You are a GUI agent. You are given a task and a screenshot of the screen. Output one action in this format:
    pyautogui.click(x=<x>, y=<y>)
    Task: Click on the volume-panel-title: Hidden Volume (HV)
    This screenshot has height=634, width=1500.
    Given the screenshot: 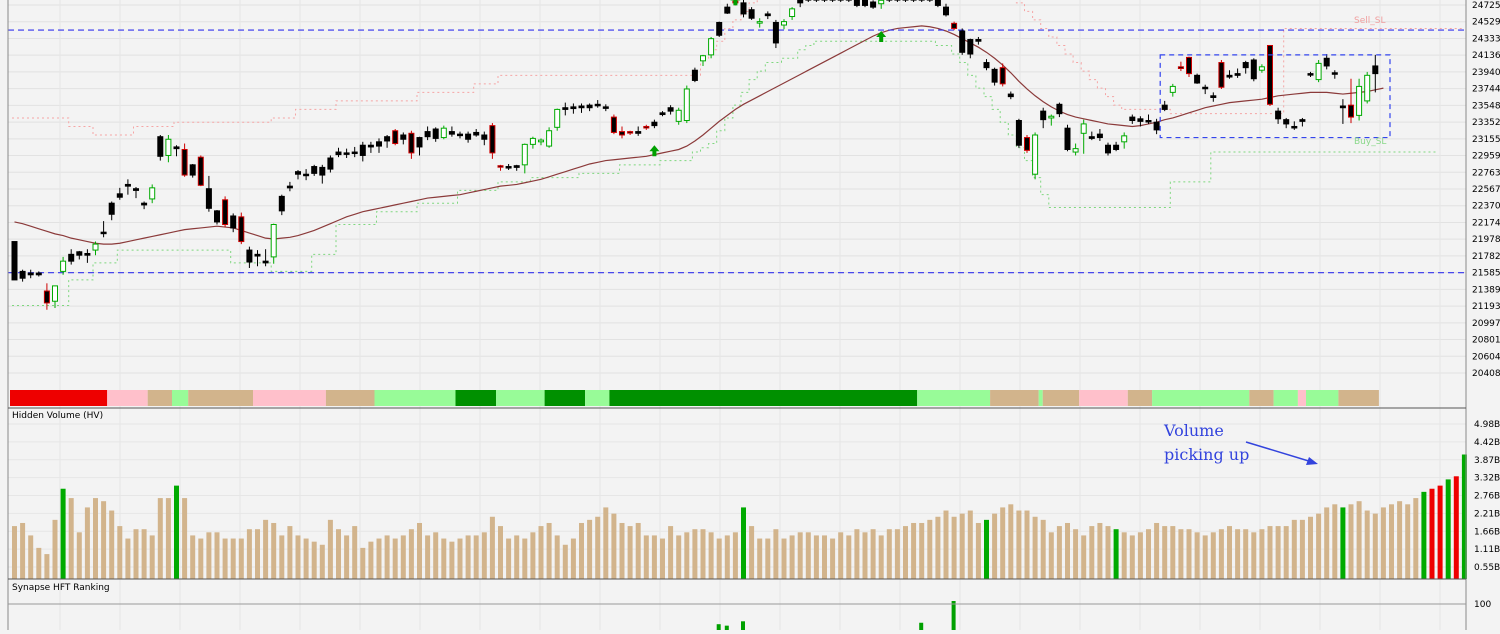 What is the action you would take?
    pyautogui.click(x=57, y=416)
    